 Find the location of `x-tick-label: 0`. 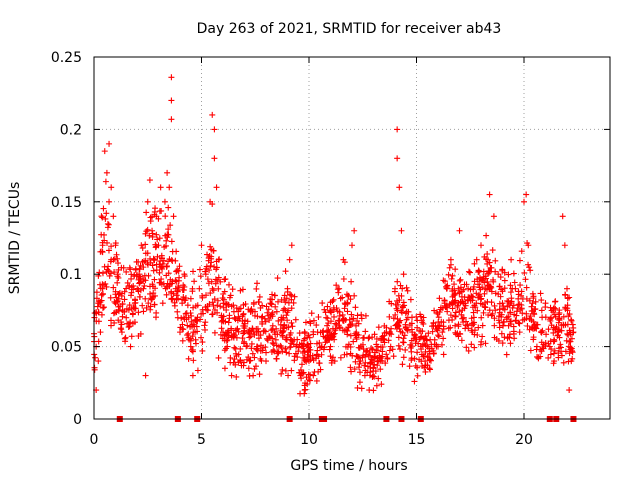

x-tick-label: 0 is located at coordinates (94, 440).